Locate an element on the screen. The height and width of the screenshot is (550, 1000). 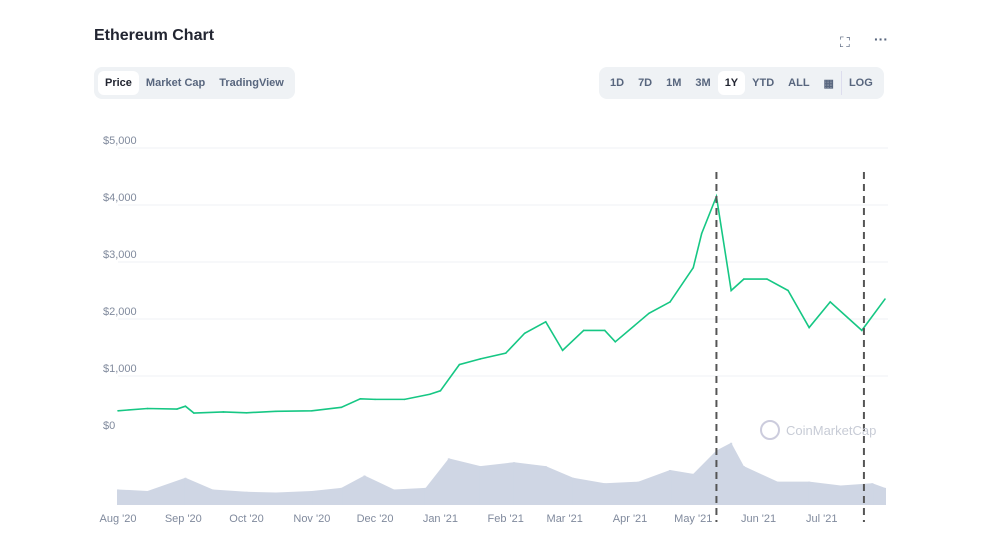
y-tick-label: $4,000 is located at coordinates (120, 198).